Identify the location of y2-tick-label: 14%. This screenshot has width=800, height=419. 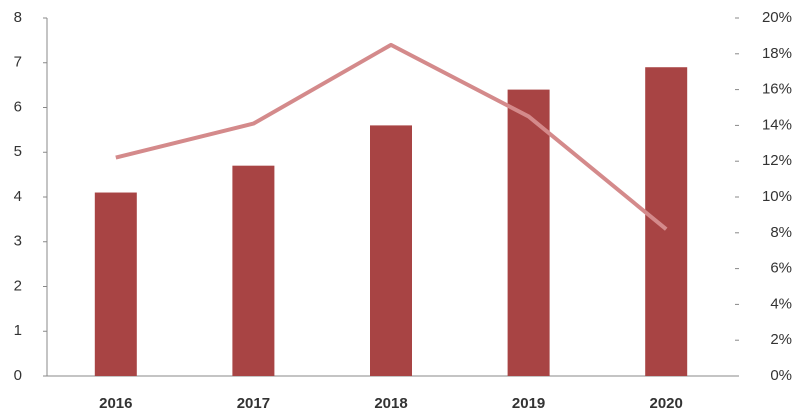
(777, 124).